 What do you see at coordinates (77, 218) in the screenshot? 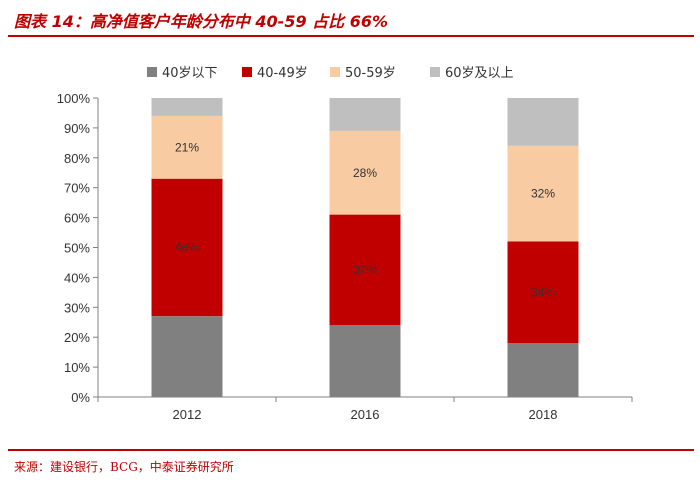
I see `y-tick-label-6: 60%` at bounding box center [77, 218].